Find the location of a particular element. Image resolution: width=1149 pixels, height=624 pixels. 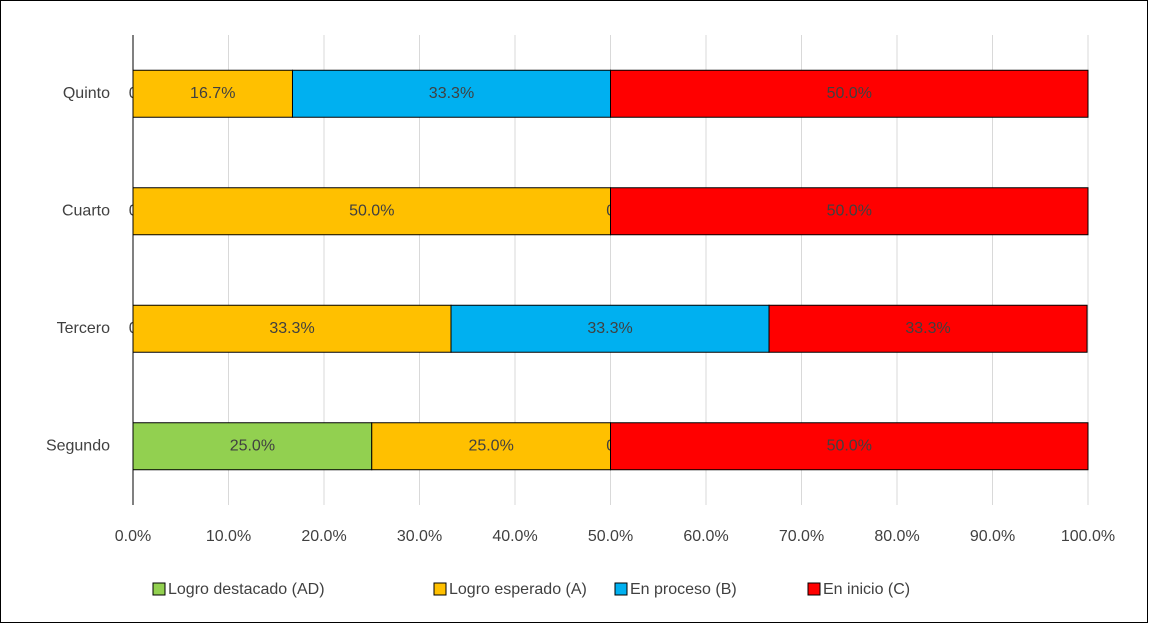

y-tick-label: Tercero is located at coordinates (83, 328).